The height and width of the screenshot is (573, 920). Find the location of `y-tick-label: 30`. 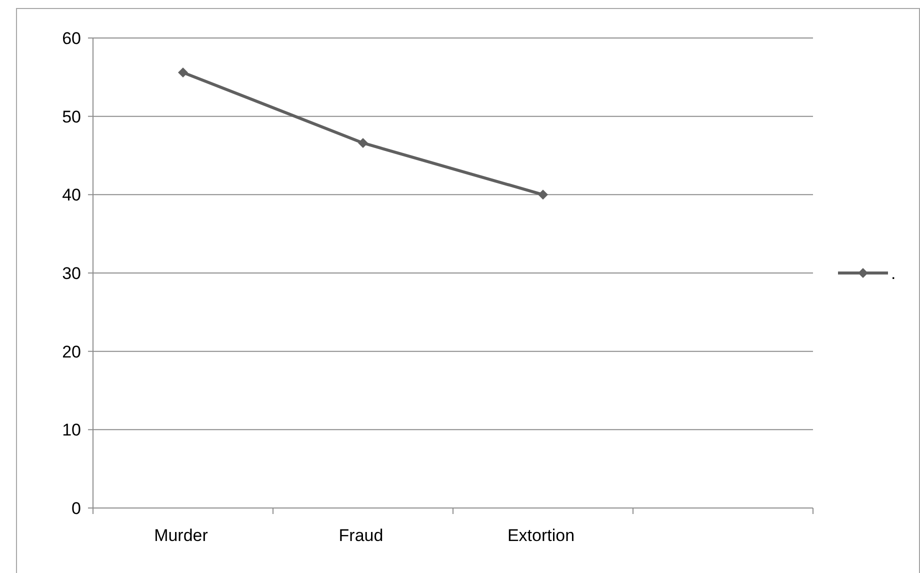

y-tick-label: 30 is located at coordinates (71, 273).